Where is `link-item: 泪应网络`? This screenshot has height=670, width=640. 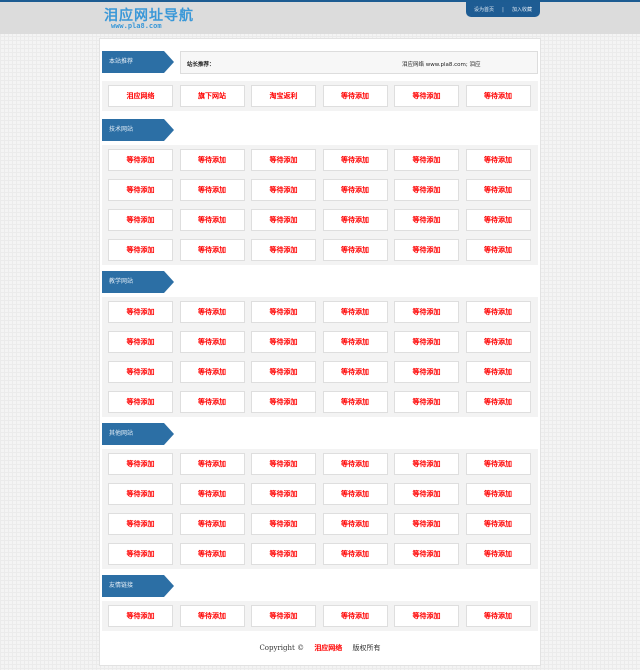 link-item: 泪应网络 is located at coordinates (140, 96).